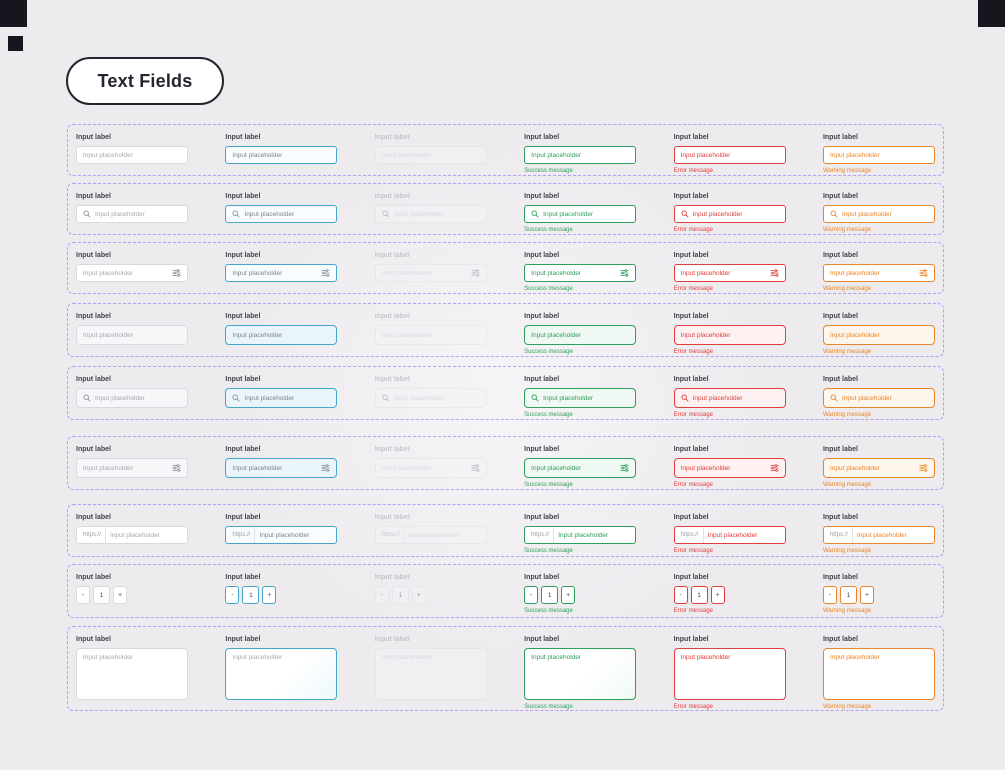 The width and height of the screenshot is (1005, 770). Describe the element at coordinates (241, 535) in the screenshot. I see `url-prefix: https://` at that location.